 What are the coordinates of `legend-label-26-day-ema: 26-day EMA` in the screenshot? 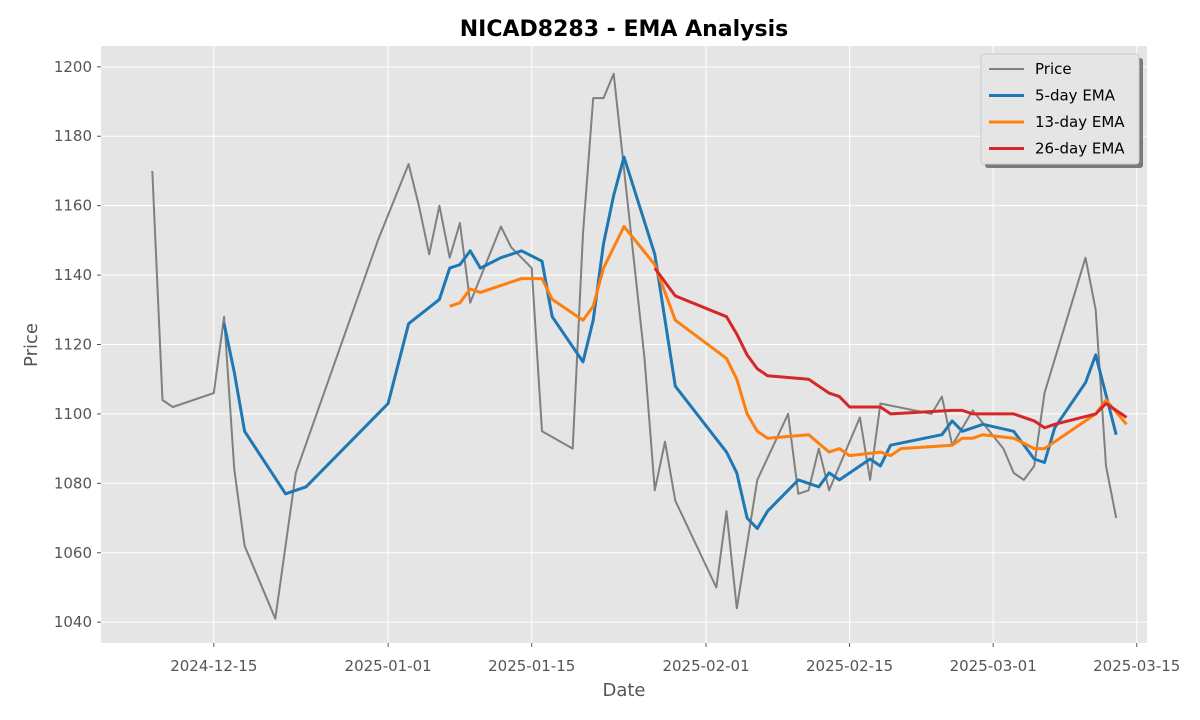 It's located at (1080, 149).